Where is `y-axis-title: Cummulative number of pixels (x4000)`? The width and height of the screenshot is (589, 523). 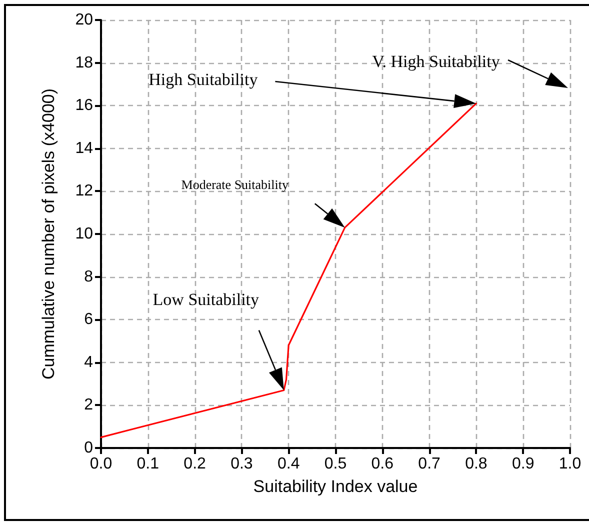
y-axis-title: Cummulative number of pixels (x4000) is located at coordinates (48, 234).